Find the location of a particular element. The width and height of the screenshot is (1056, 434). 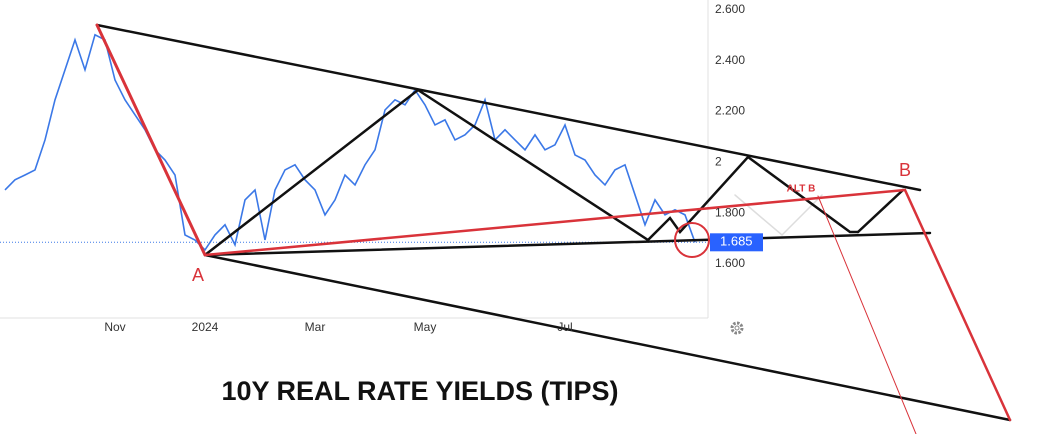

gear-hub is located at coordinates (737, 328).